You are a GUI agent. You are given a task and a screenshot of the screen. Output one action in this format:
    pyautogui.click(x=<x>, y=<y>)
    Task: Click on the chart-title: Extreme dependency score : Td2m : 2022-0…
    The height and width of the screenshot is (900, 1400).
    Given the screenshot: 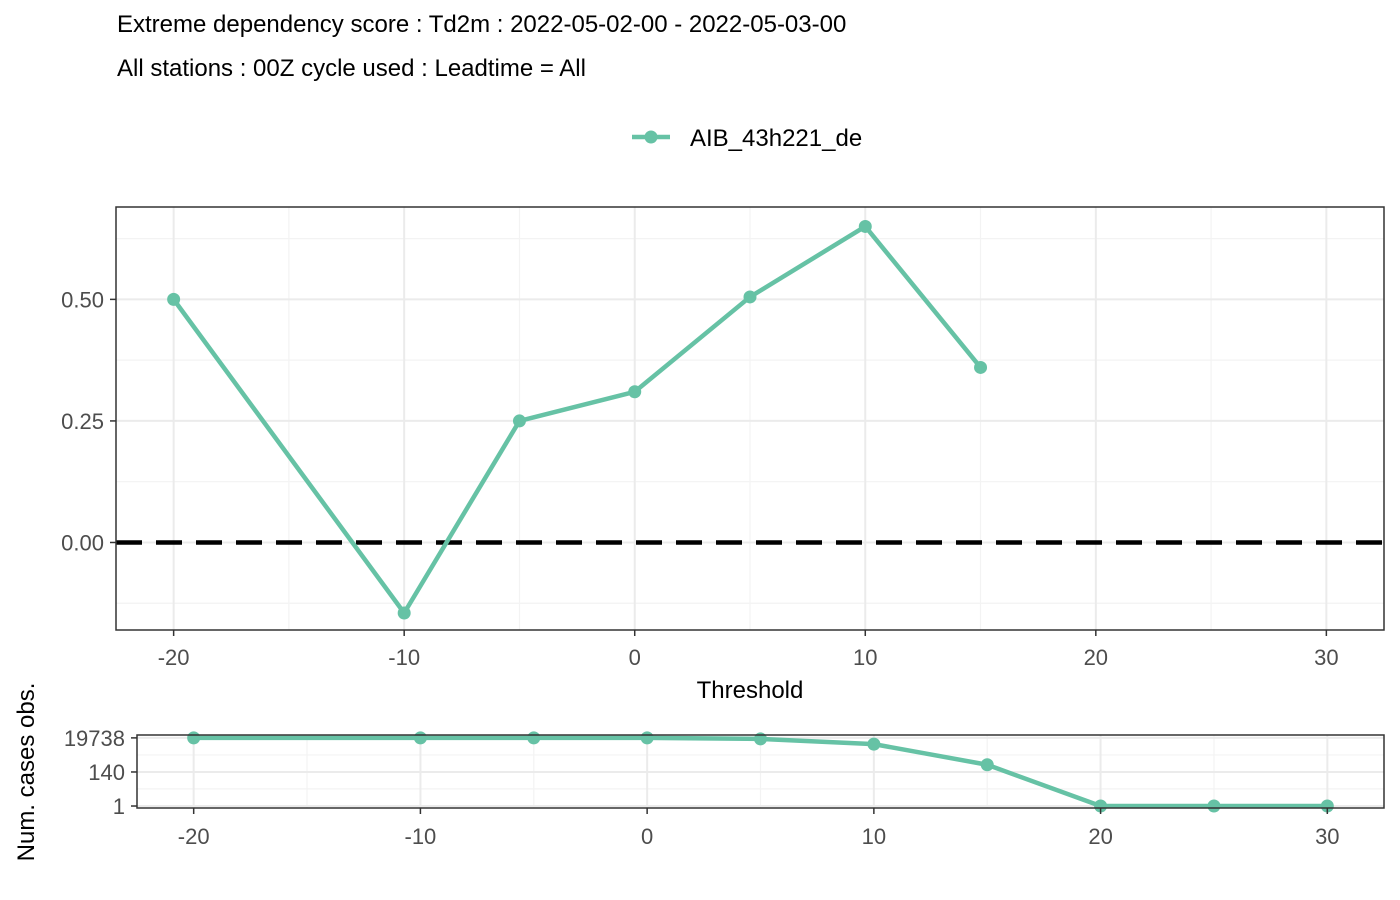 What is the action you would take?
    pyautogui.click(x=482, y=24)
    